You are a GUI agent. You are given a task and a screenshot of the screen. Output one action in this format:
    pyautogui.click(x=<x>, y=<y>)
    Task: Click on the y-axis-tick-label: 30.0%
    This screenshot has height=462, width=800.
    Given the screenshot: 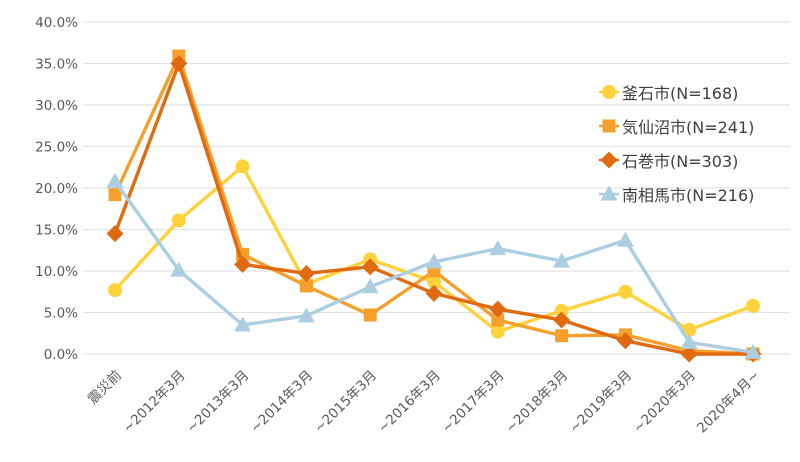 What is the action you would take?
    pyautogui.click(x=56, y=106)
    